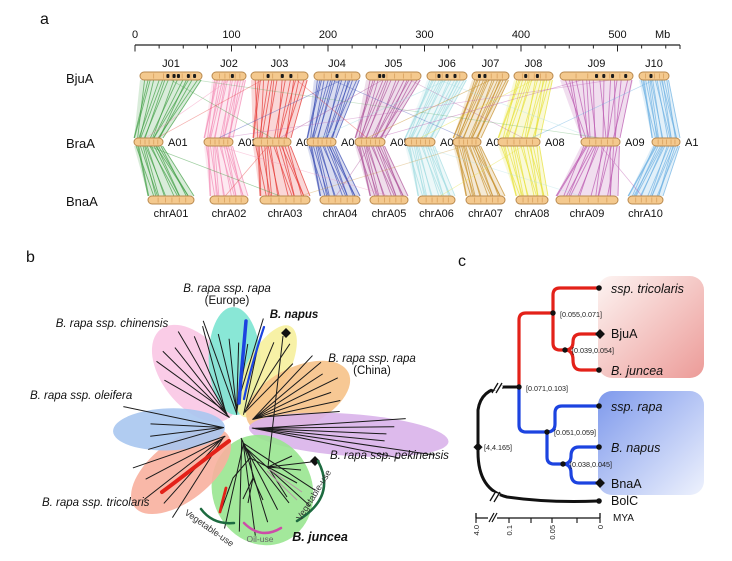  I want to click on chromosome-label: chrA01, so click(171, 214).